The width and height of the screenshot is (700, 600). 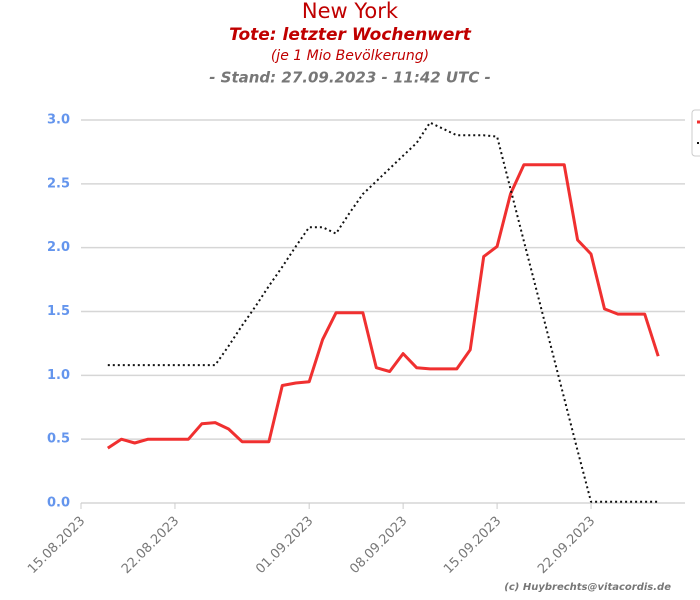 I want to click on x-tick-label: 08.09.2023, so click(x=378, y=545).